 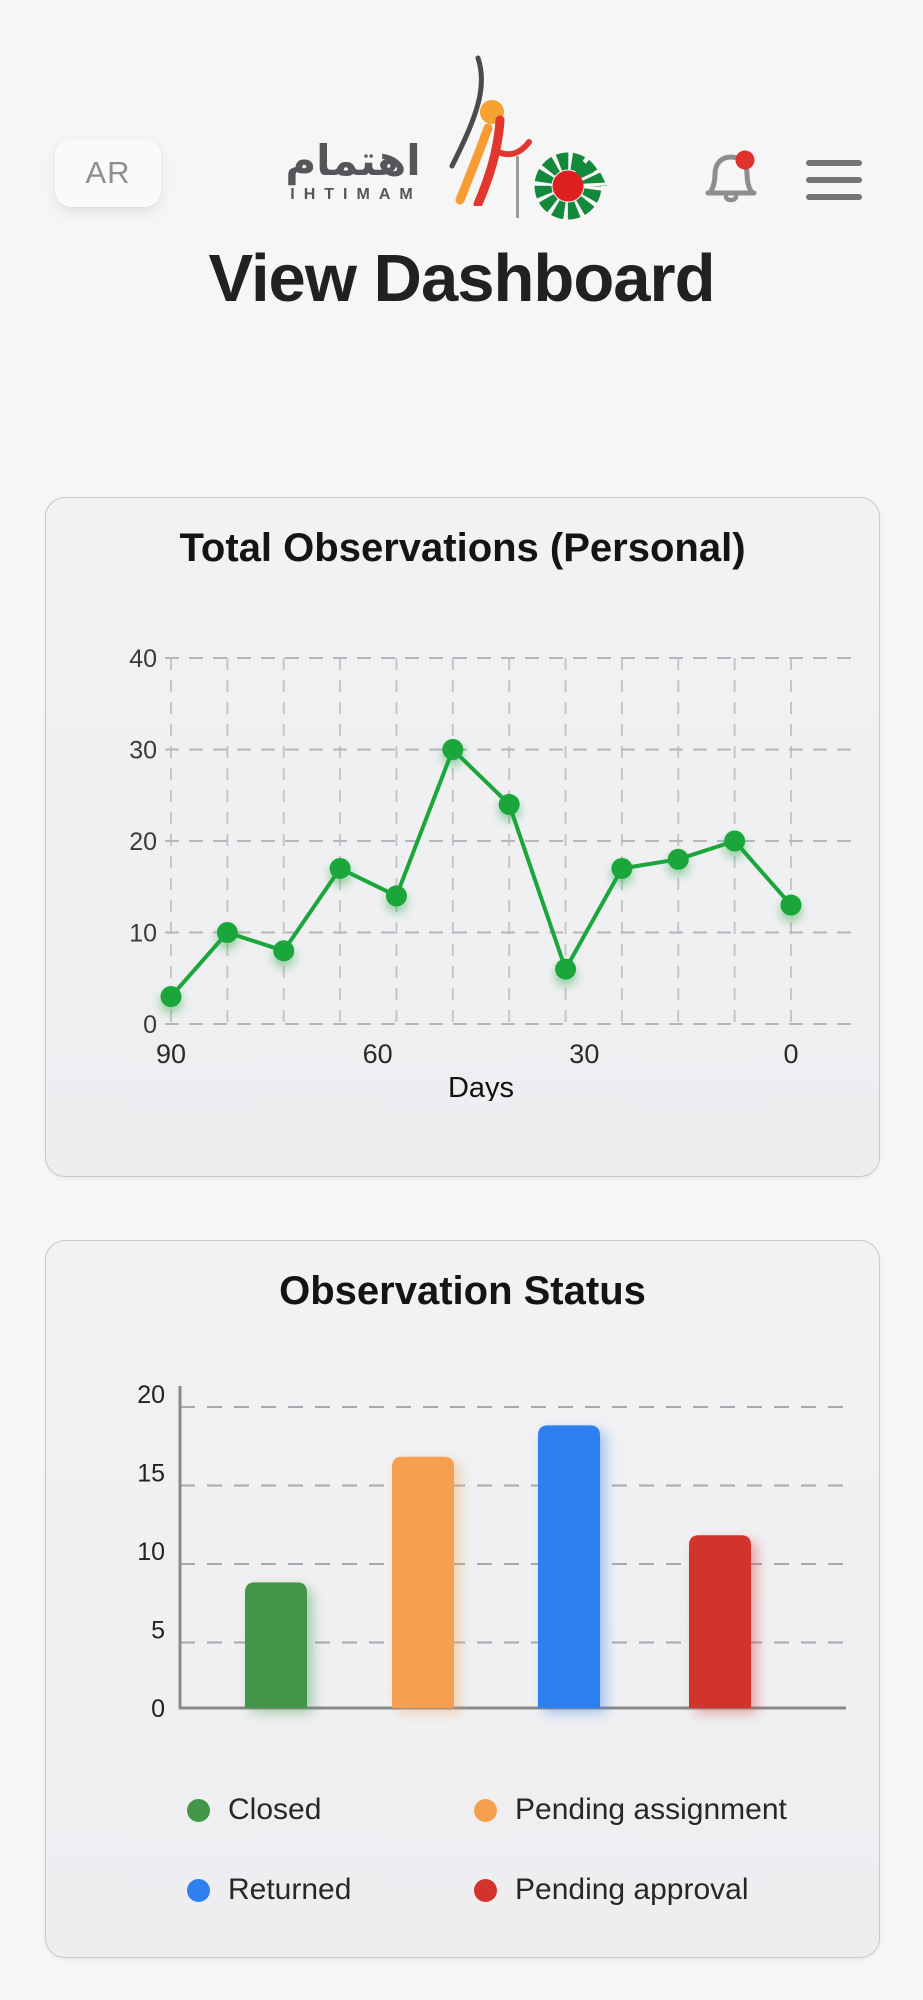 What do you see at coordinates (490, 130) in the screenshot?
I see `brand-figure-icon` at bounding box center [490, 130].